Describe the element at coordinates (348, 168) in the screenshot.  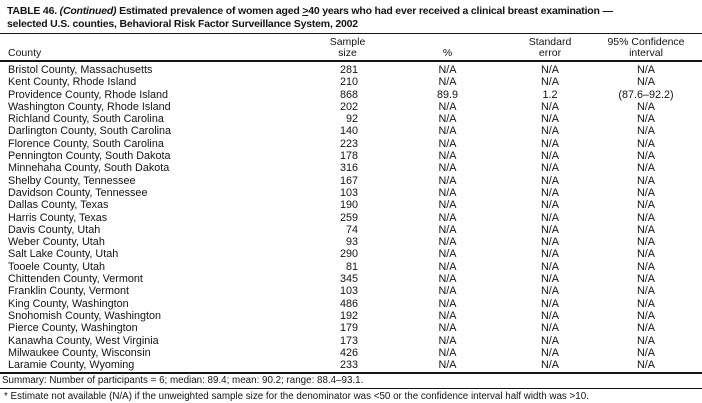
I see `sample-size-cell: 316` at that location.